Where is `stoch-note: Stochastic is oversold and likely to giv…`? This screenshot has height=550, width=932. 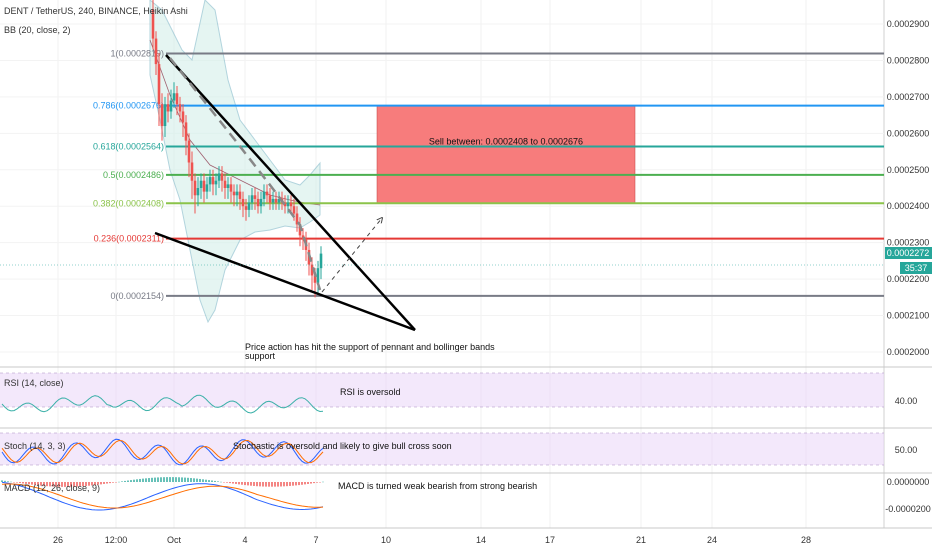 stoch-note: Stochastic is oversold and likely to giv… is located at coordinates (342, 446).